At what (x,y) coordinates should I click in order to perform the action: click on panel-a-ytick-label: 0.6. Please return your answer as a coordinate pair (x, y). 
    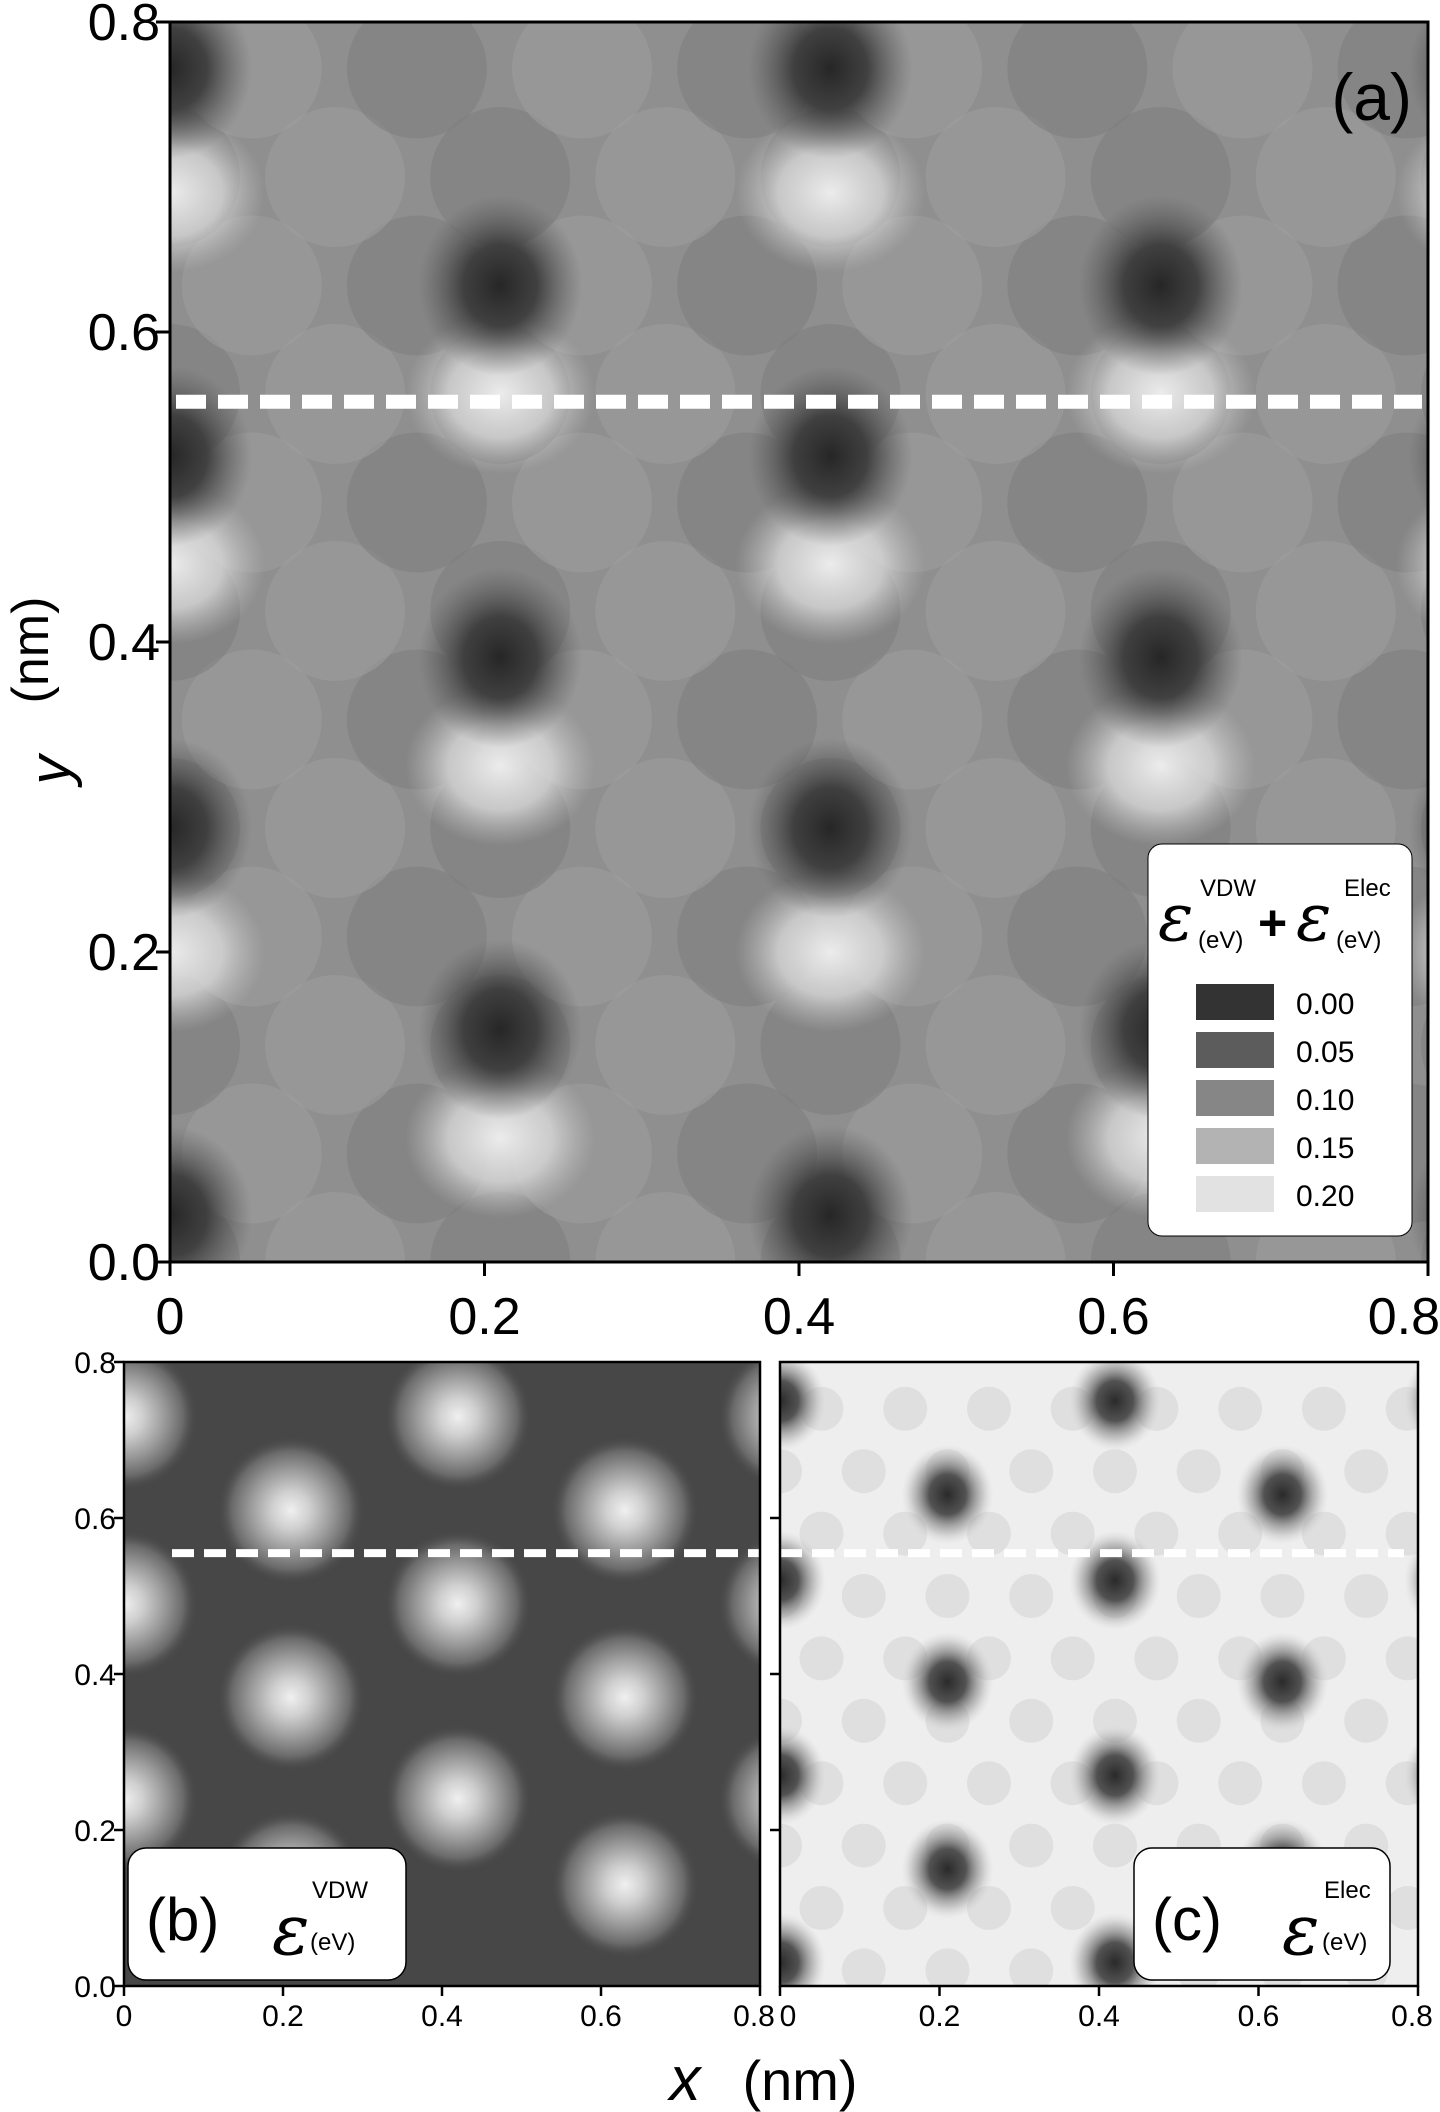
    Looking at the image, I should click on (124, 333).